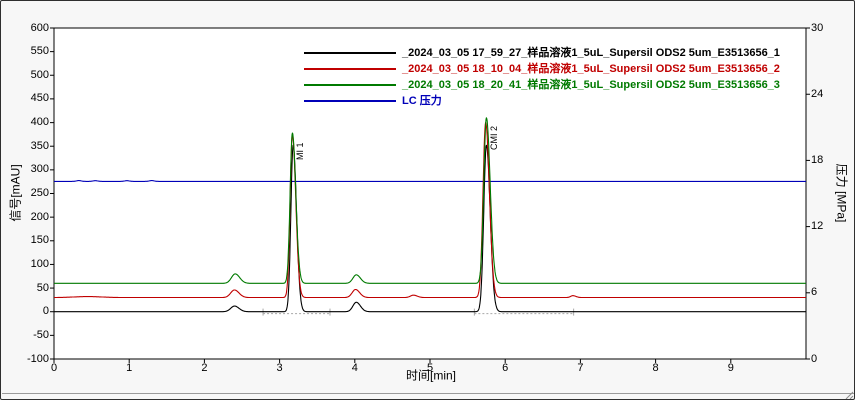 This screenshot has height=400, width=855. Describe the element at coordinates (655, 368) in the screenshot. I see `x-axis-tick-label: 8` at that location.